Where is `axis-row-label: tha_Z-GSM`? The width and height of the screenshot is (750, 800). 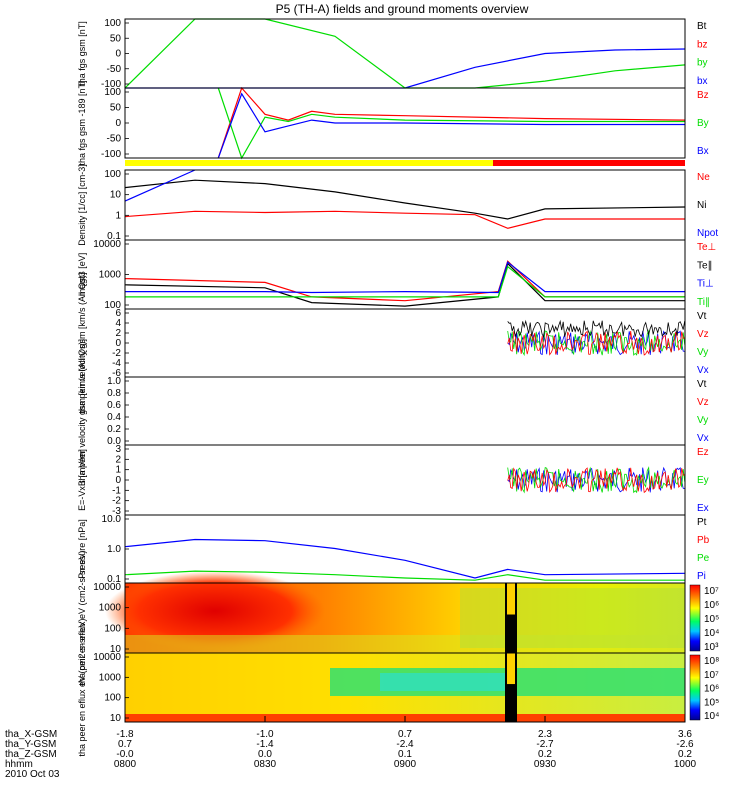 axis-row-label: tha_Z-GSM is located at coordinates (31, 754).